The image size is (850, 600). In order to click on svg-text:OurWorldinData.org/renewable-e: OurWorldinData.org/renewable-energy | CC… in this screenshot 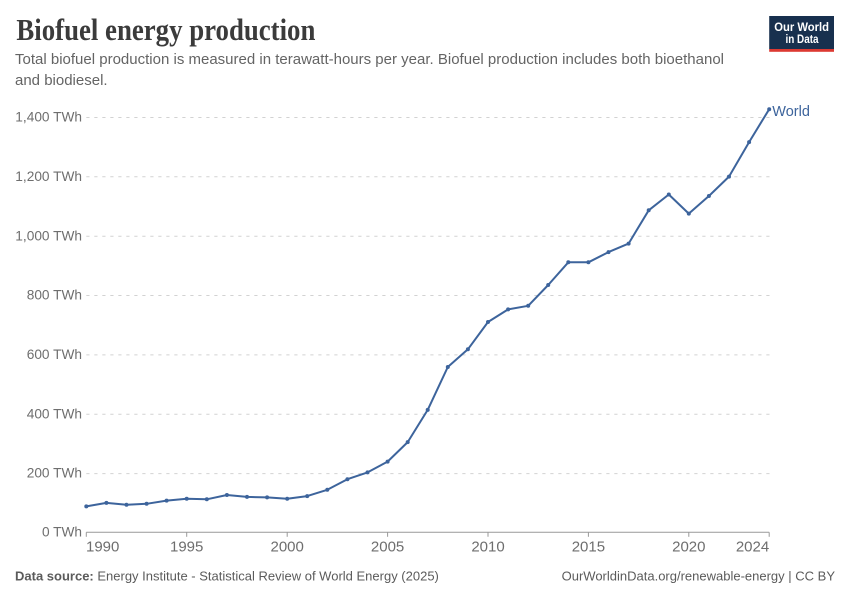, I will do `click(699, 576)`.